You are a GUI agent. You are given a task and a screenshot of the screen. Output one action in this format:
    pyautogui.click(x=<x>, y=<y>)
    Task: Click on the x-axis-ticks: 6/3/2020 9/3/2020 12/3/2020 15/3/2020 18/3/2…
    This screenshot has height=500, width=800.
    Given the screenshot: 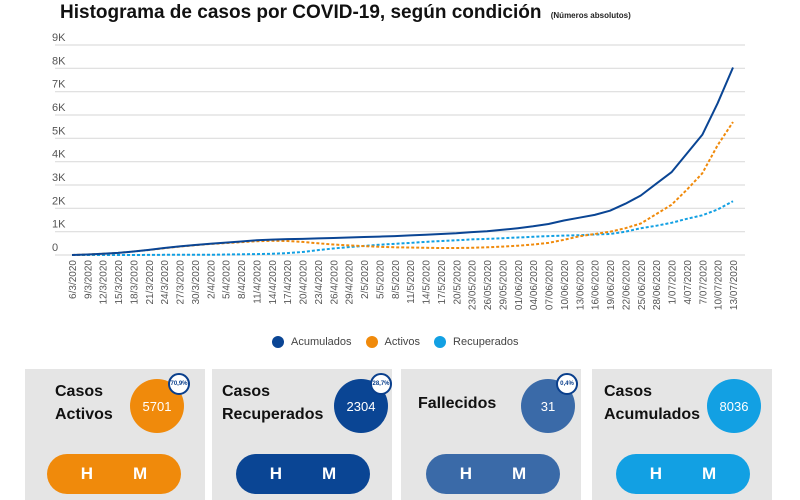 What is the action you would take?
    pyautogui.click(x=404, y=285)
    